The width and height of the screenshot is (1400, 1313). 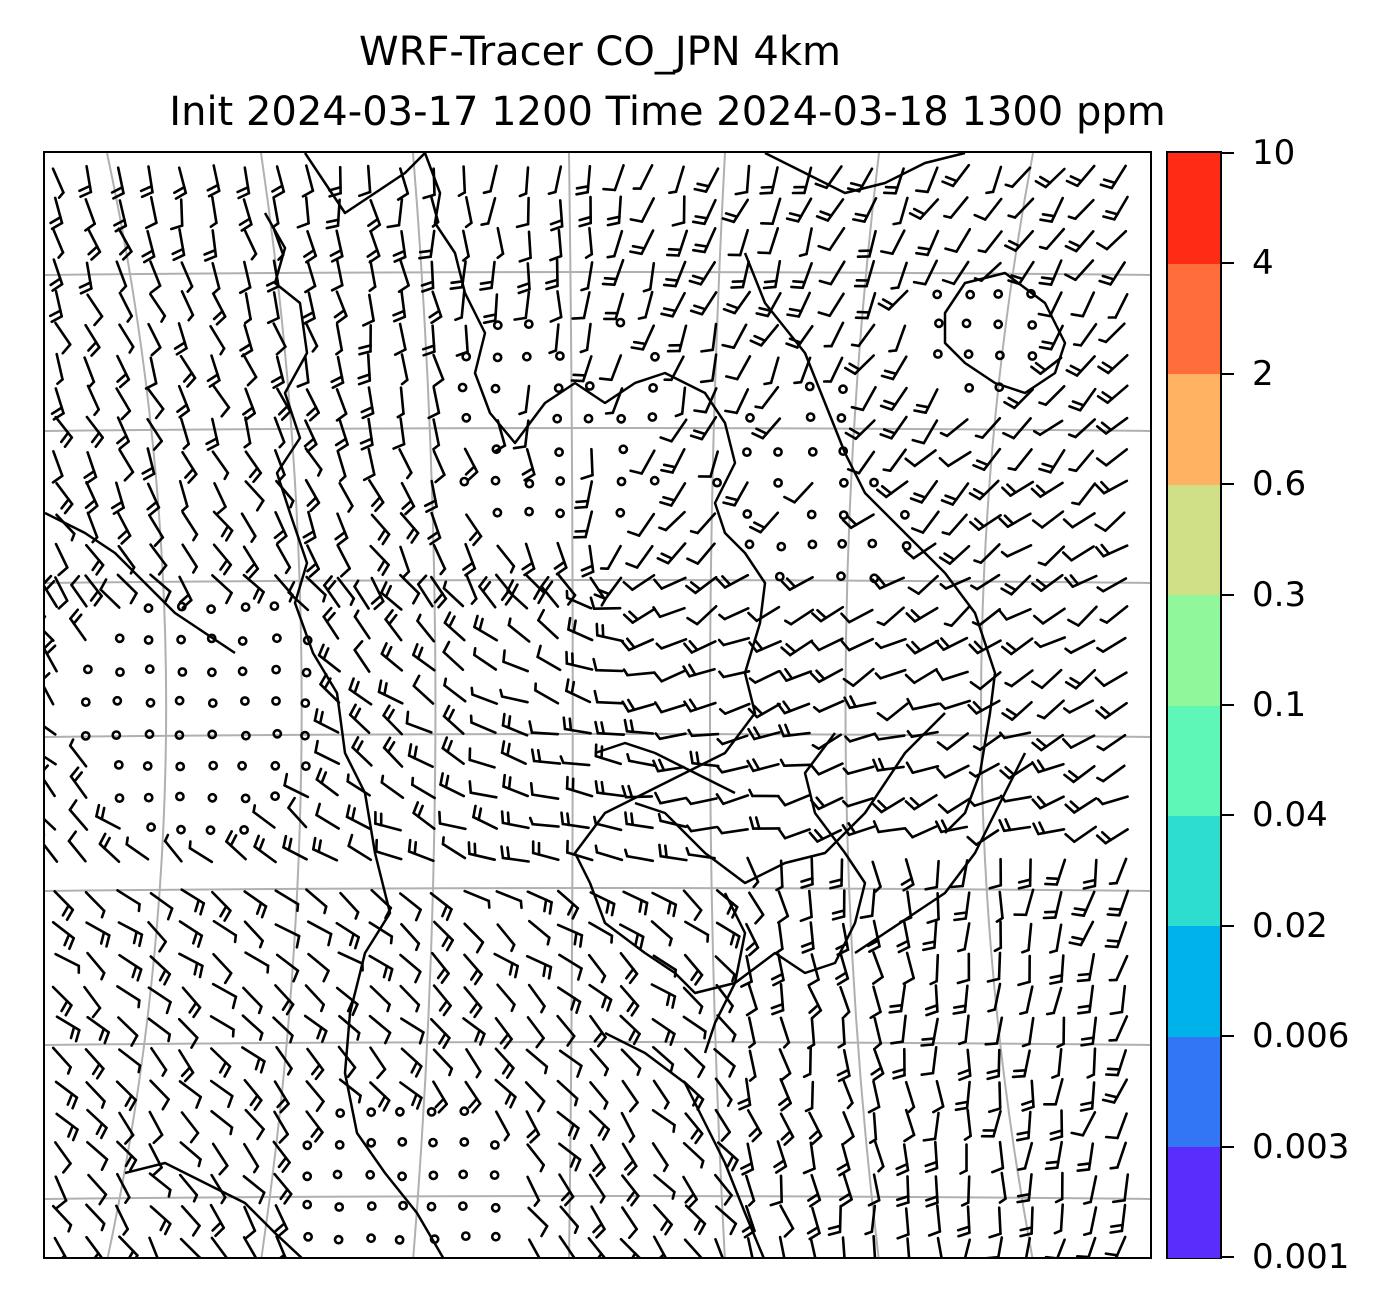 What do you see at coordinates (137, 705) in the screenshot?
I see `graticule-meridian` at bounding box center [137, 705].